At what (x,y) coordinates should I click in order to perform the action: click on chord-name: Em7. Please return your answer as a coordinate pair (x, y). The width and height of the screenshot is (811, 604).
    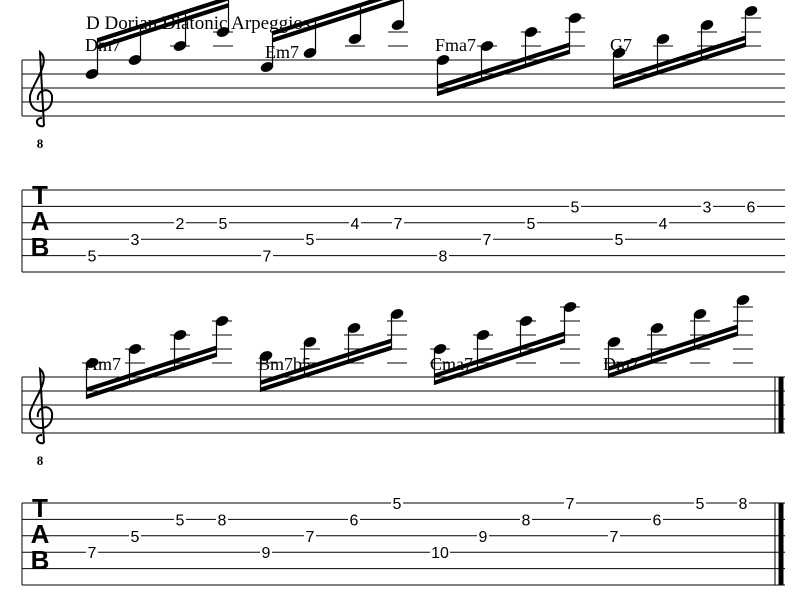
    Looking at the image, I should click on (282, 52).